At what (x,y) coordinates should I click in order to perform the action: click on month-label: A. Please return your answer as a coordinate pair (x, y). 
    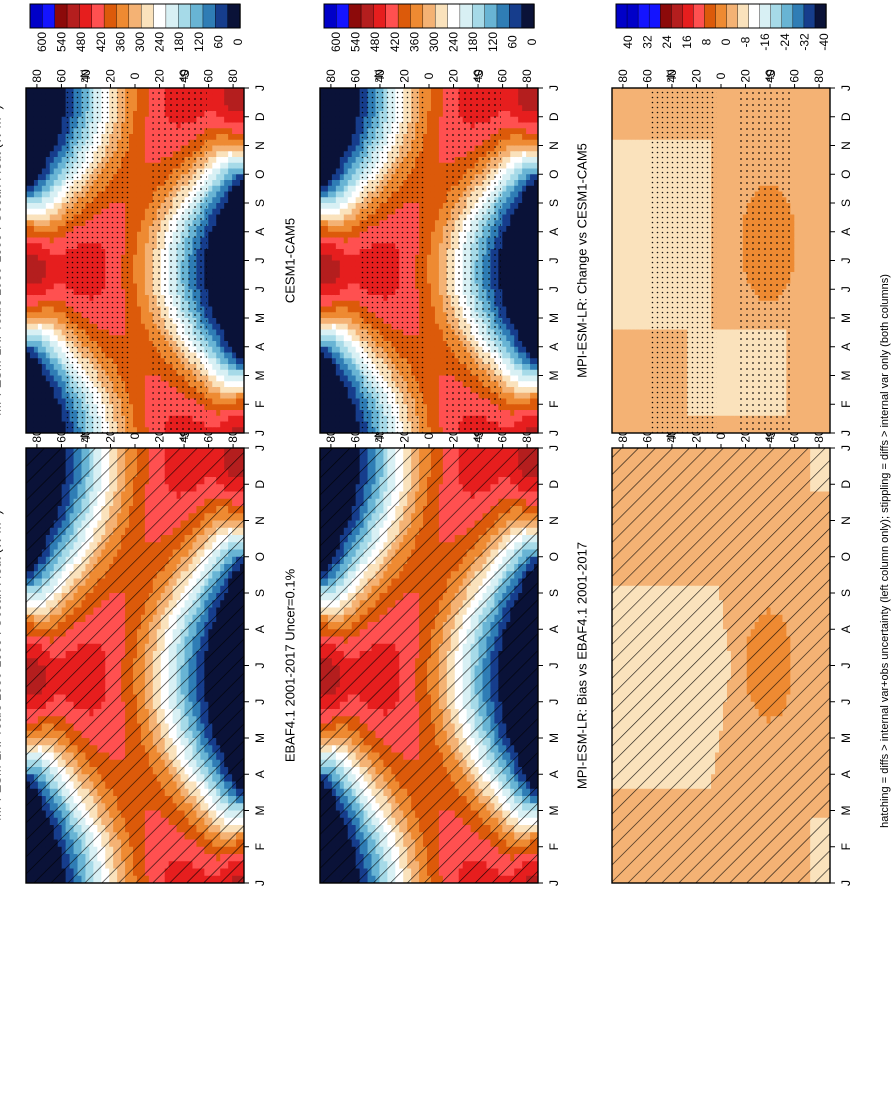
    Looking at the image, I should click on (260, 629).